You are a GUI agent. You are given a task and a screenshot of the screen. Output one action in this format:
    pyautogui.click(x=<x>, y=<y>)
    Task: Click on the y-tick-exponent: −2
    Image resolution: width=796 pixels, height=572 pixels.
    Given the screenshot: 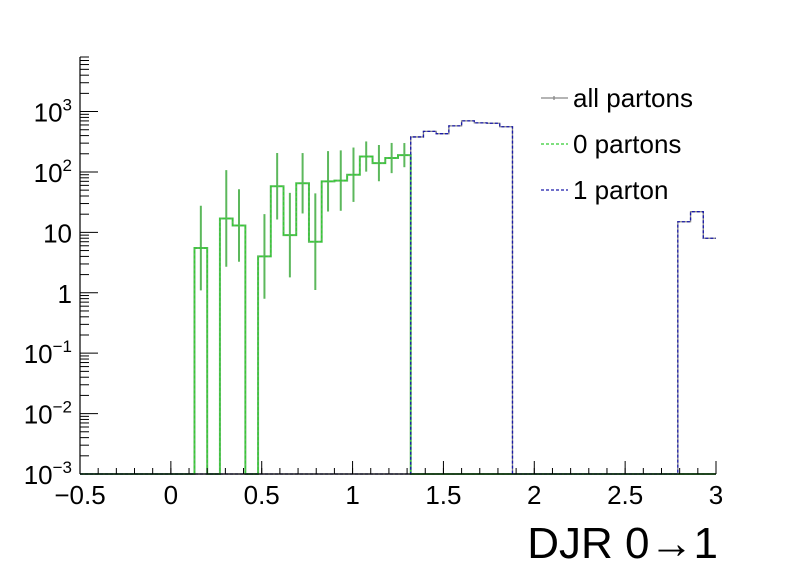 What is the action you would take?
    pyautogui.click(x=62, y=407)
    